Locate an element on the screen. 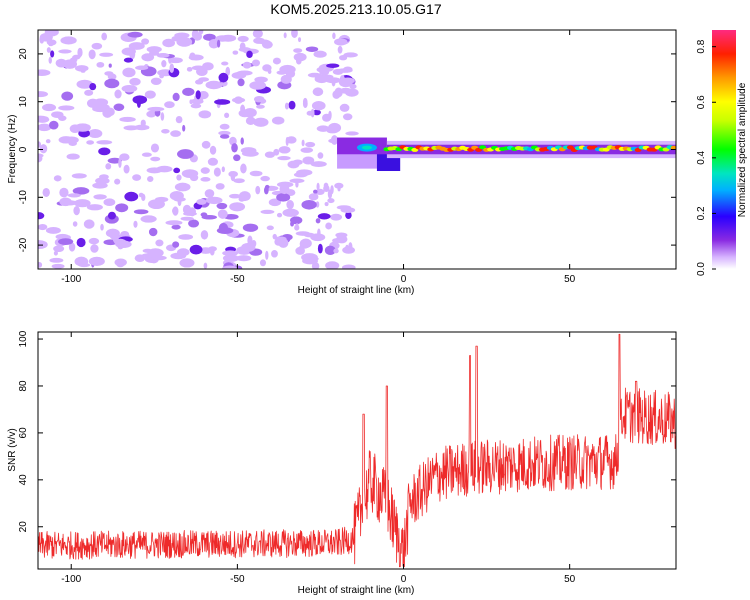  spectrogram-y-label: Frequency (Hz) is located at coordinates (12, 149).